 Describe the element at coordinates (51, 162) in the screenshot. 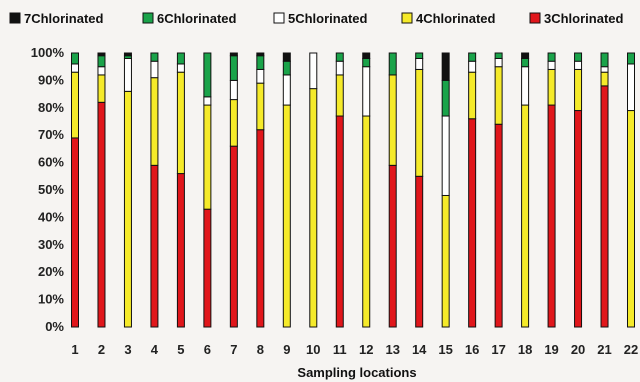

I see `y-tick-label: 60%` at that location.